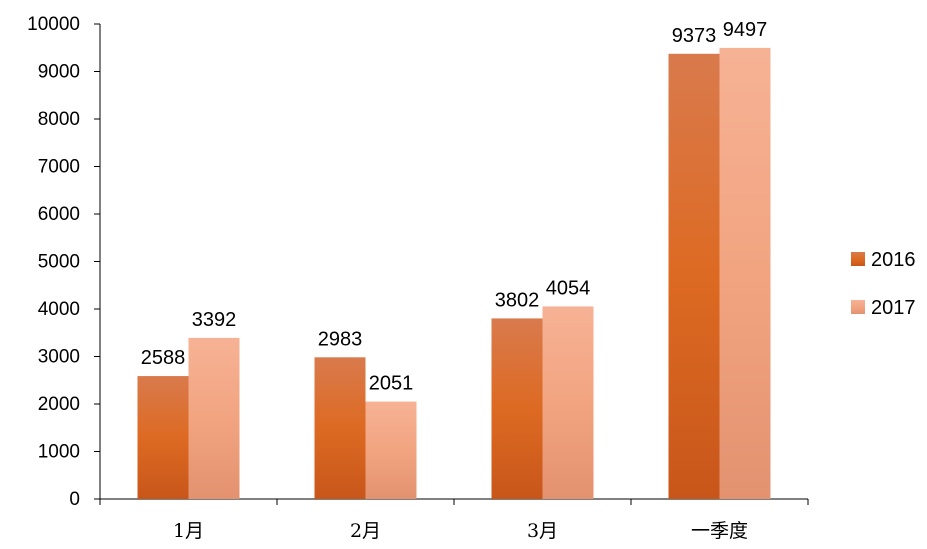 The width and height of the screenshot is (927, 549). What do you see at coordinates (883, 284) in the screenshot?
I see `legend: 2016 2017` at bounding box center [883, 284].